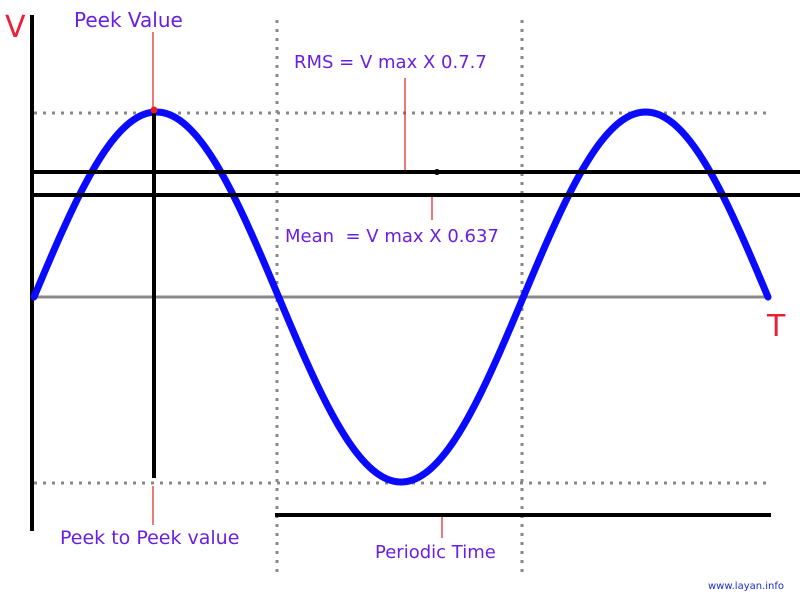 The image size is (800, 600). Describe the element at coordinates (435, 552) in the screenshot. I see `periodic-time-label: Periodic Time` at that location.